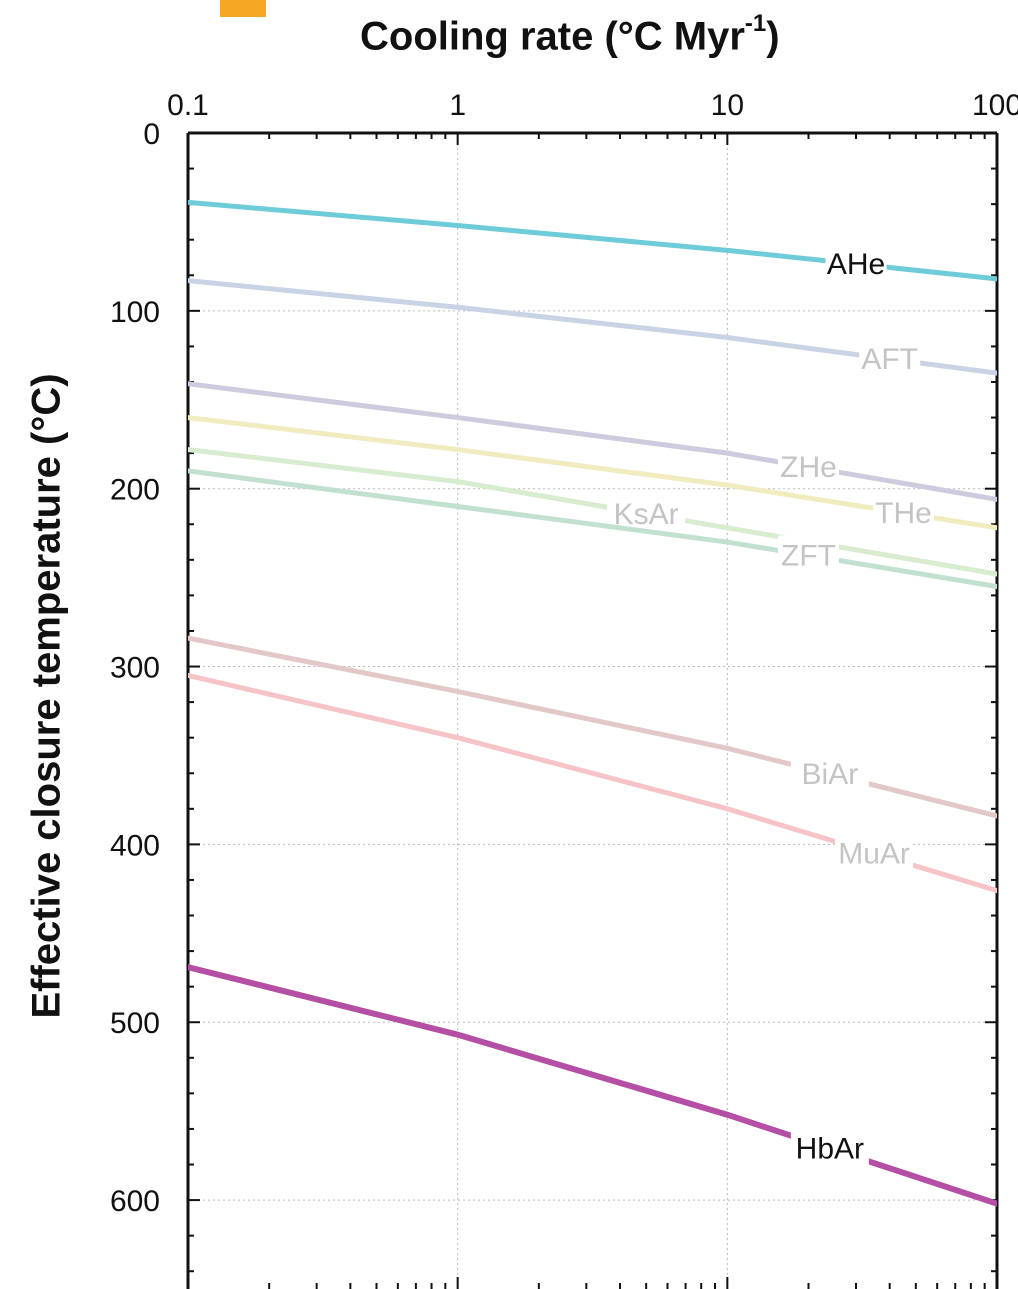 The height and width of the screenshot is (1289, 1018). Describe the element at coordinates (727, 105) in the screenshot. I see `x-tick-label: 10` at that location.